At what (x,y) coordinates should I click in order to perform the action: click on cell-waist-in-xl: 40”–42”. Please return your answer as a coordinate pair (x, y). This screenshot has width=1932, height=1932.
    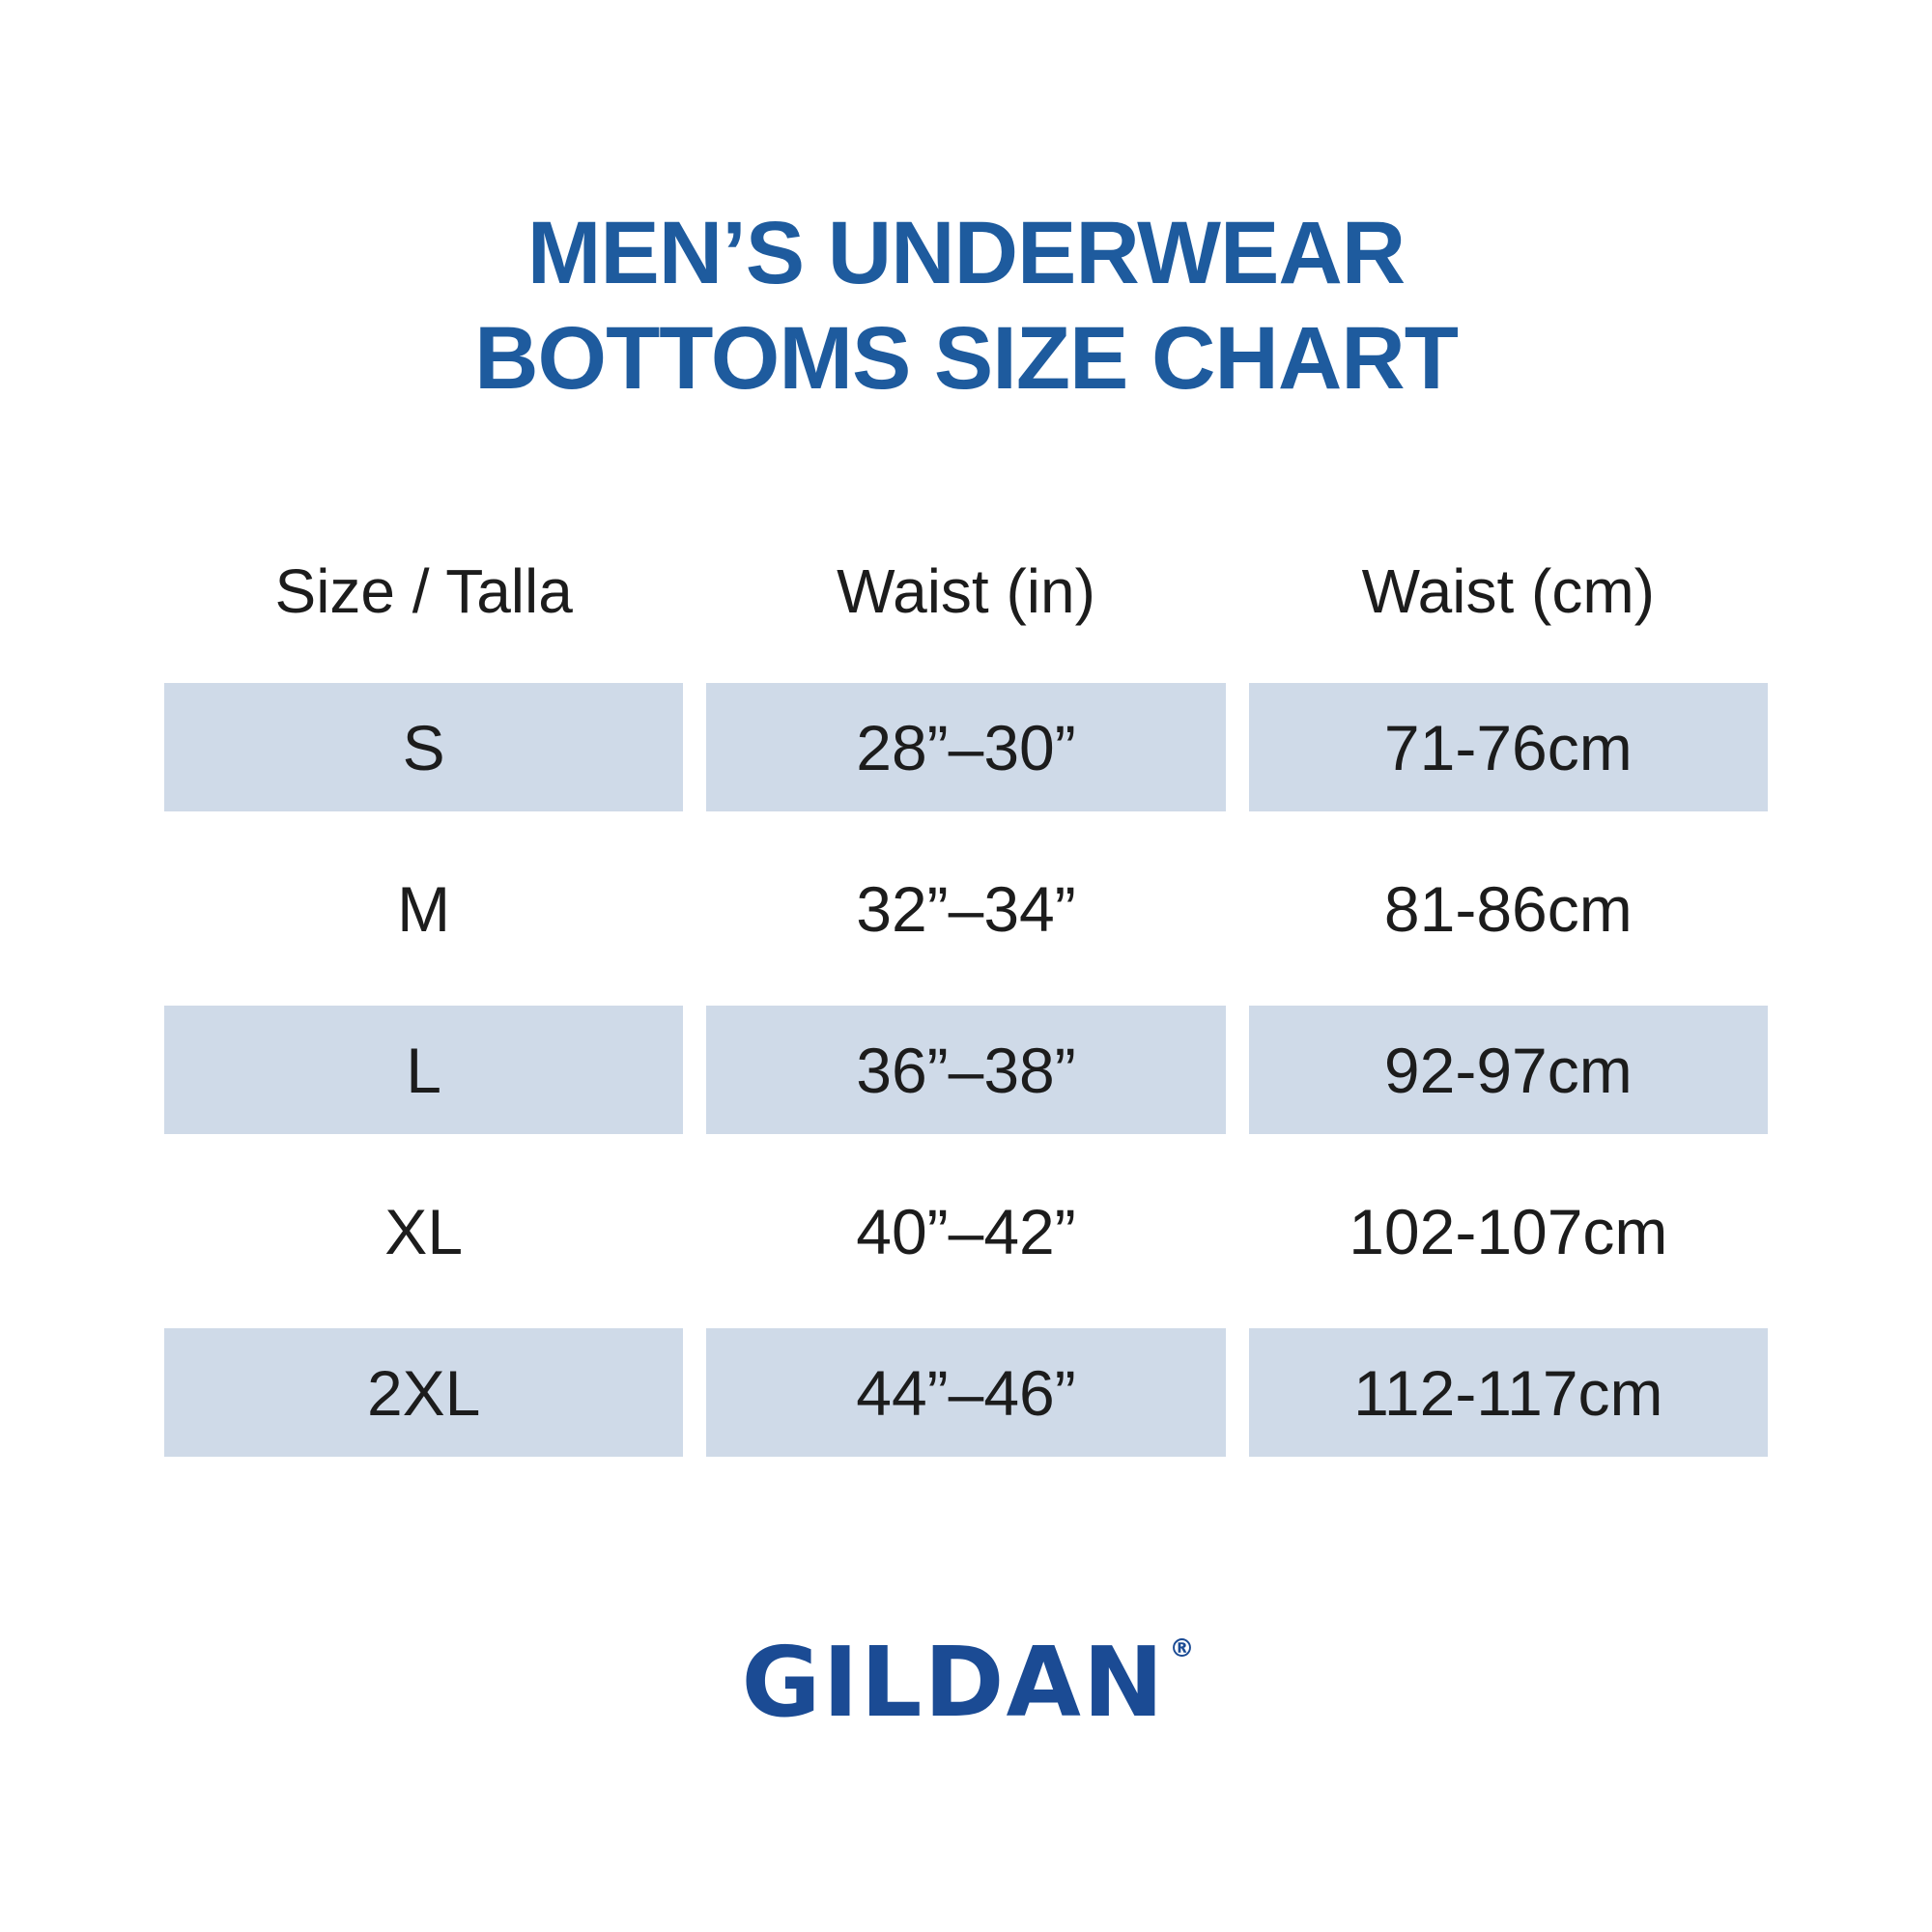
    Looking at the image, I should click on (966, 1231).